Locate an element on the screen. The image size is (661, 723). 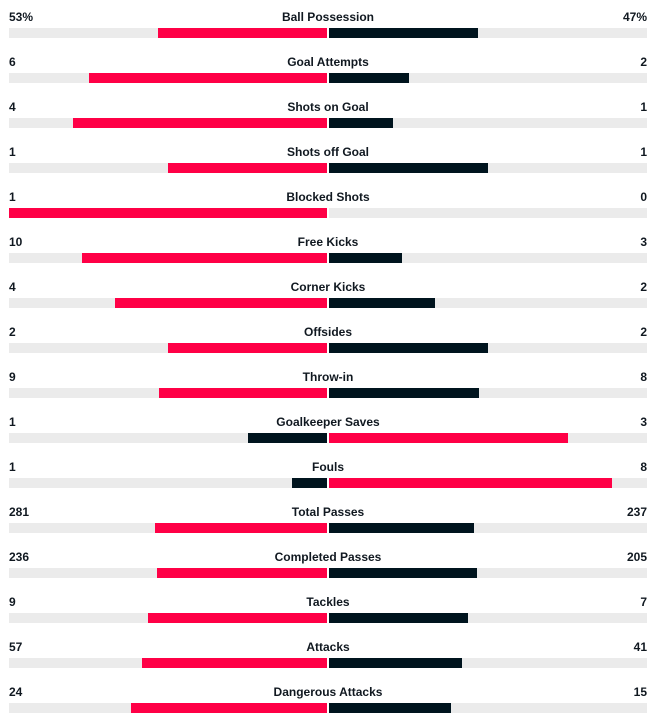
home-value: 24 is located at coordinates (16, 692).